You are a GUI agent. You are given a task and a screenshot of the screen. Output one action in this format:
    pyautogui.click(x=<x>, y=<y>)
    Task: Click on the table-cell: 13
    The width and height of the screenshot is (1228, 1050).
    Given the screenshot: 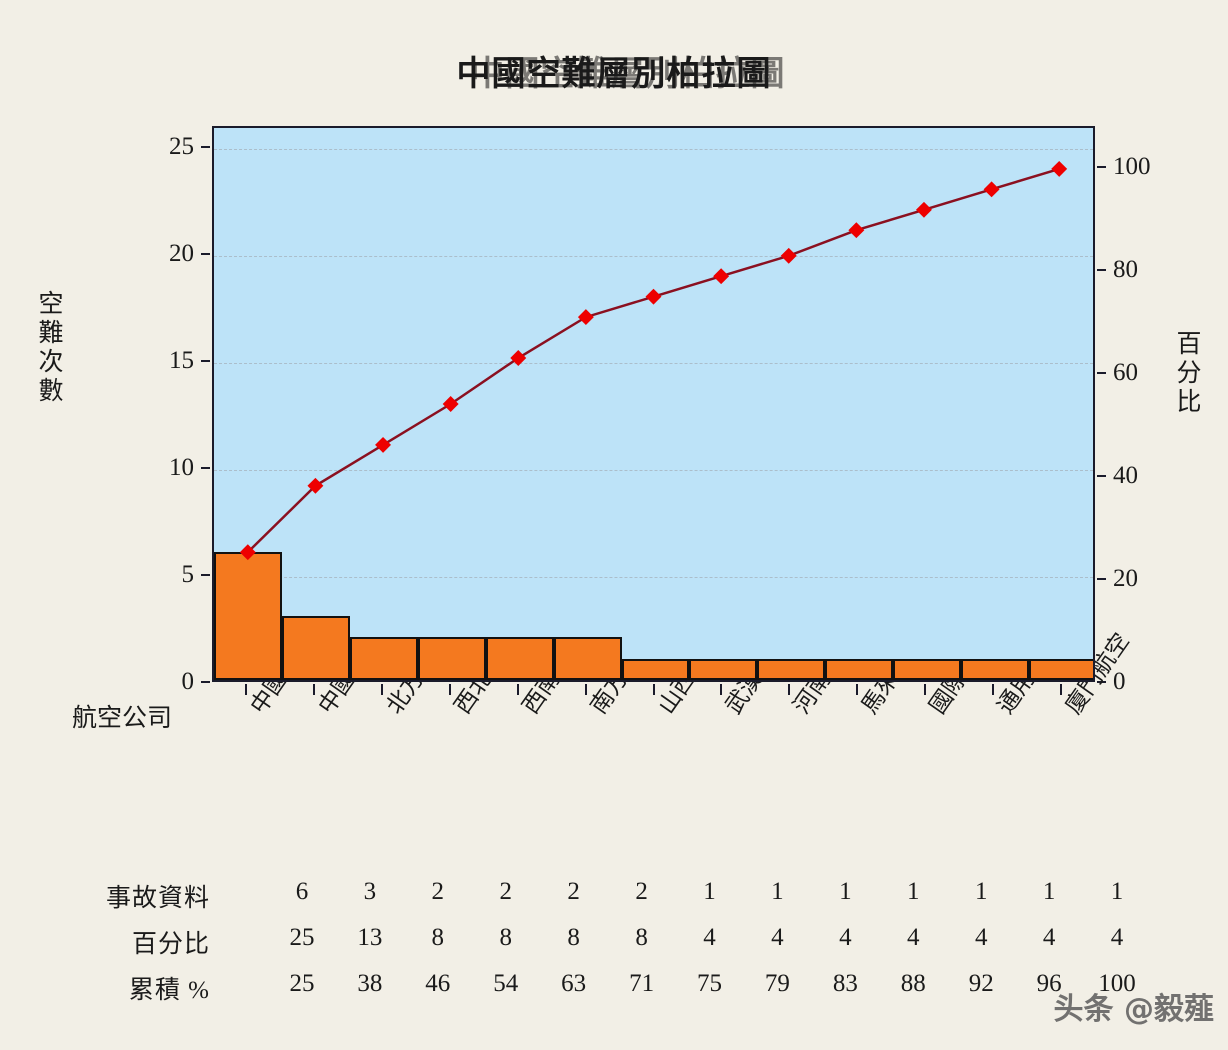 What is the action you would take?
    pyautogui.click(x=370, y=937)
    